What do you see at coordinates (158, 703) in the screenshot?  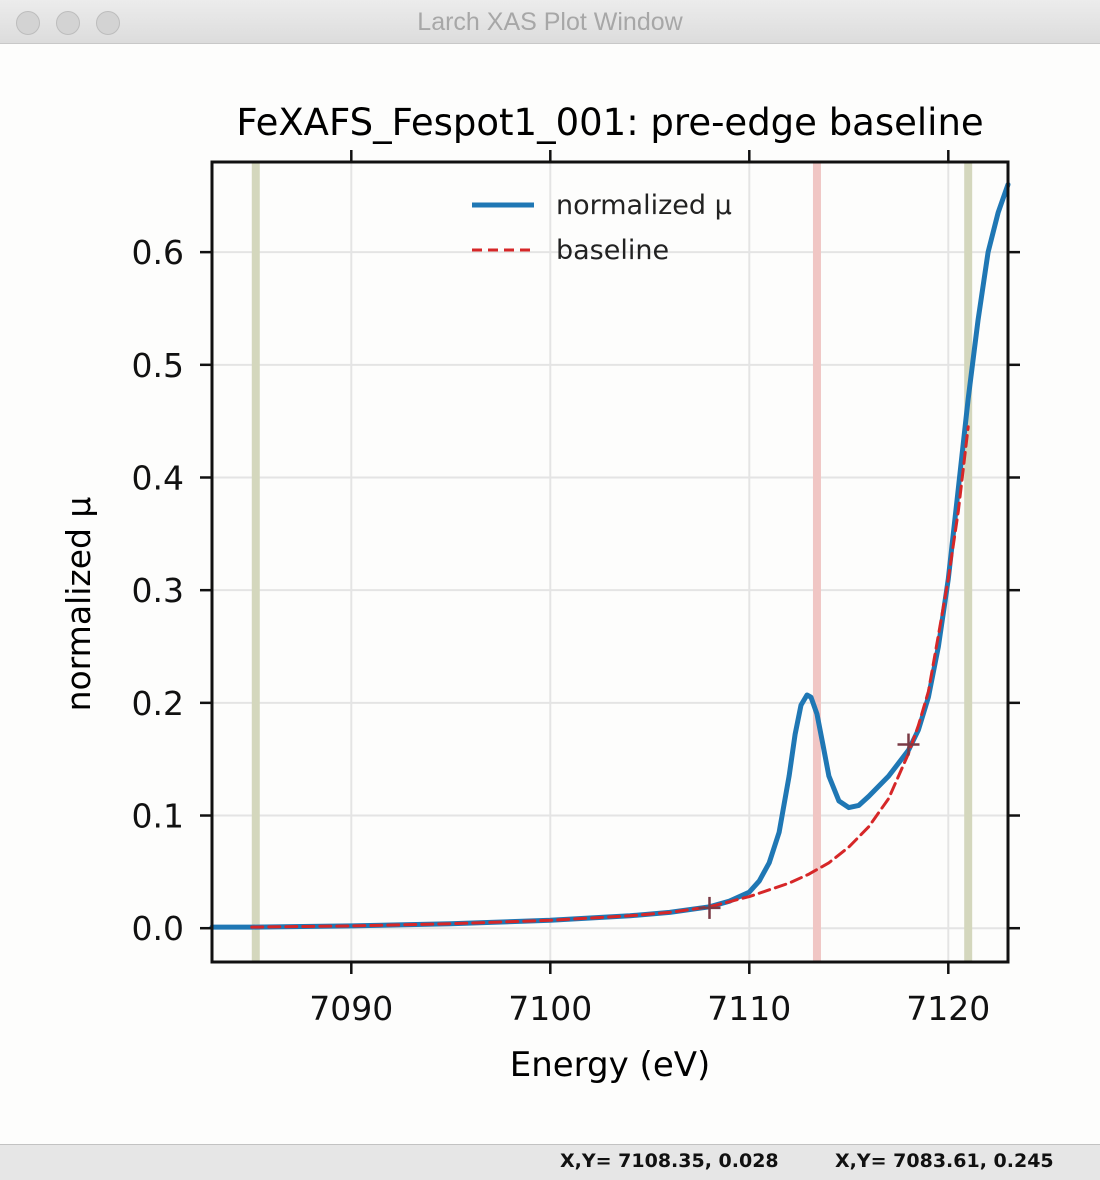 I see `y-tick-label: 0.2` at bounding box center [158, 703].